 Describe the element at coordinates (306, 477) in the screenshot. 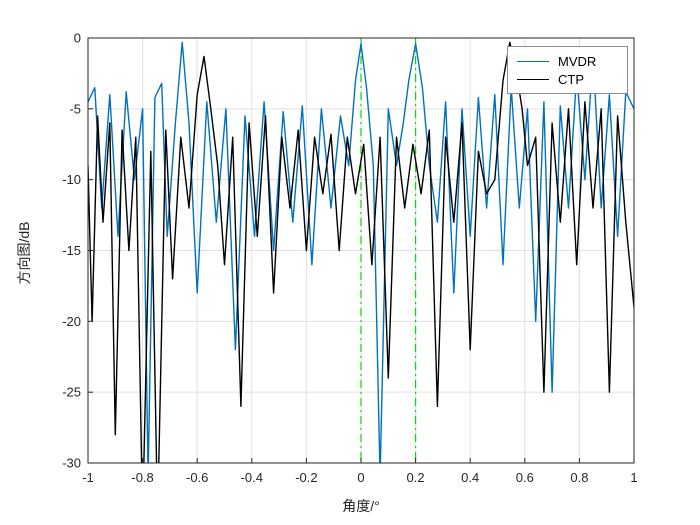

I see `x-tick-label: -0.2` at that location.